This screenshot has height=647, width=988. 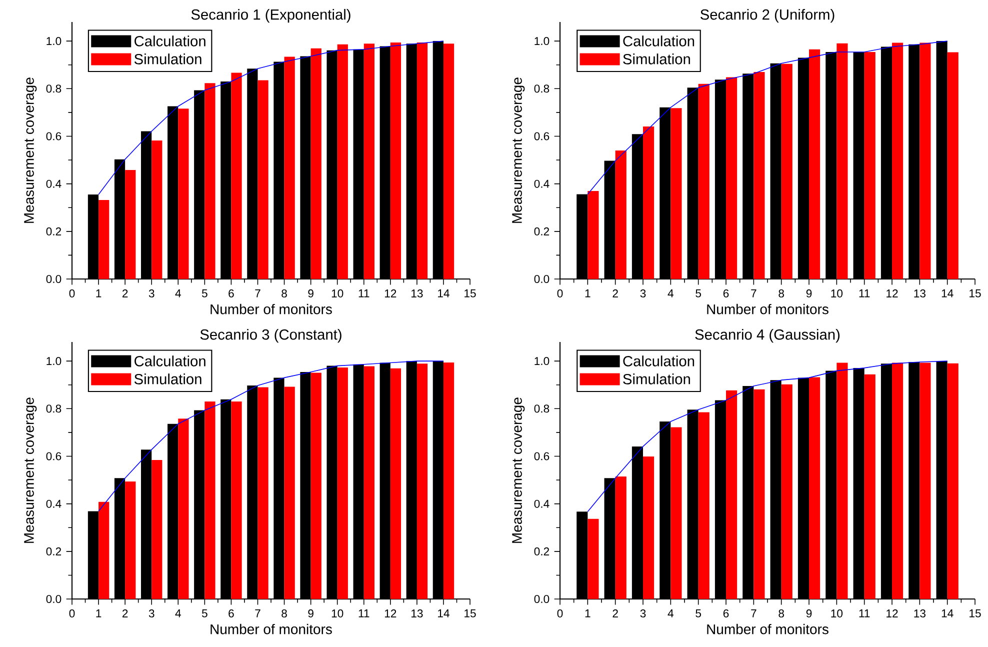 I want to click on chart-title: Secanrio 4 (Gaussian), so click(x=767, y=335).